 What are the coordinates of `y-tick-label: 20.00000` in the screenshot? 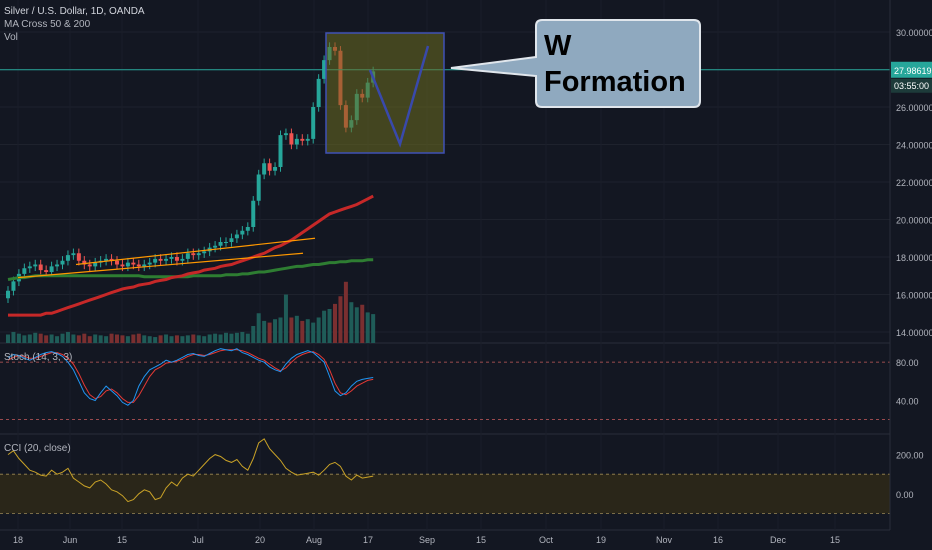 It's located at (914, 221).